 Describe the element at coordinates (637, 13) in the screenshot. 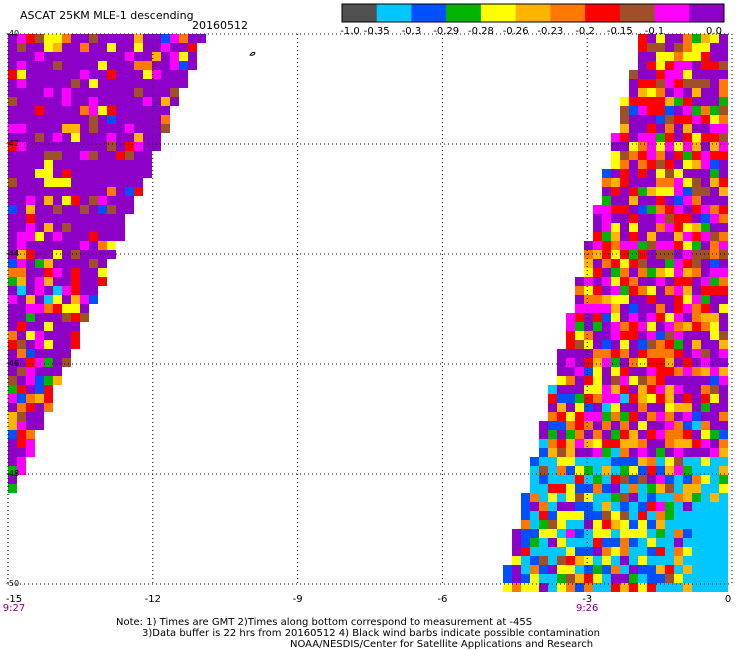

I see `colorbar-swatch` at that location.